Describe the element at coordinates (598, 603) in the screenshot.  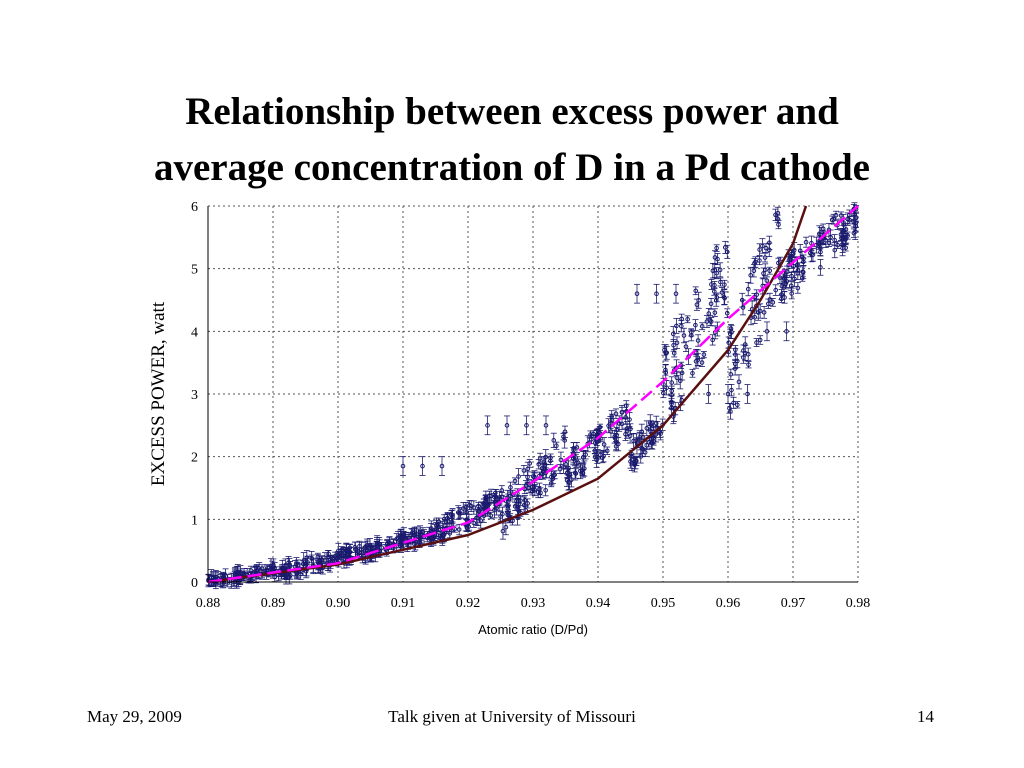
I see `x-tick-label: 0.94` at that location.